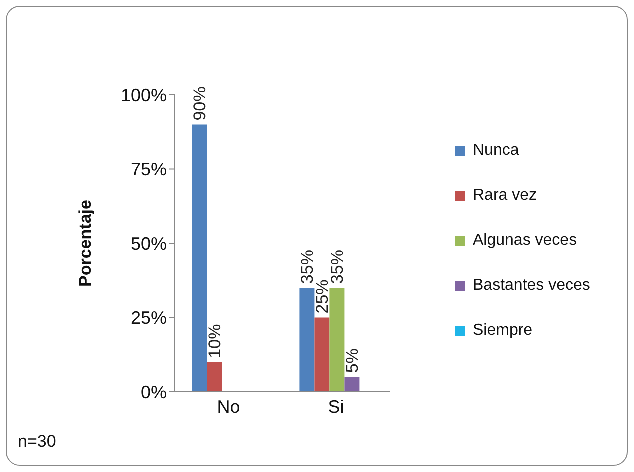 The height and width of the screenshot is (472, 634). I want to click on legend-label: Nunca, so click(496, 151).